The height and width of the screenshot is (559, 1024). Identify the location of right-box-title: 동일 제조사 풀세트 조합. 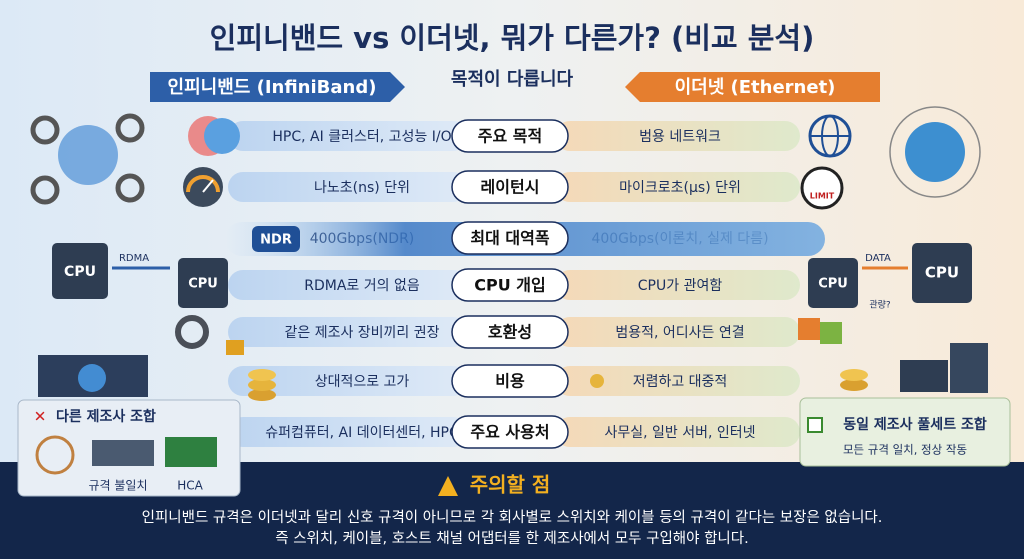
(915, 424).